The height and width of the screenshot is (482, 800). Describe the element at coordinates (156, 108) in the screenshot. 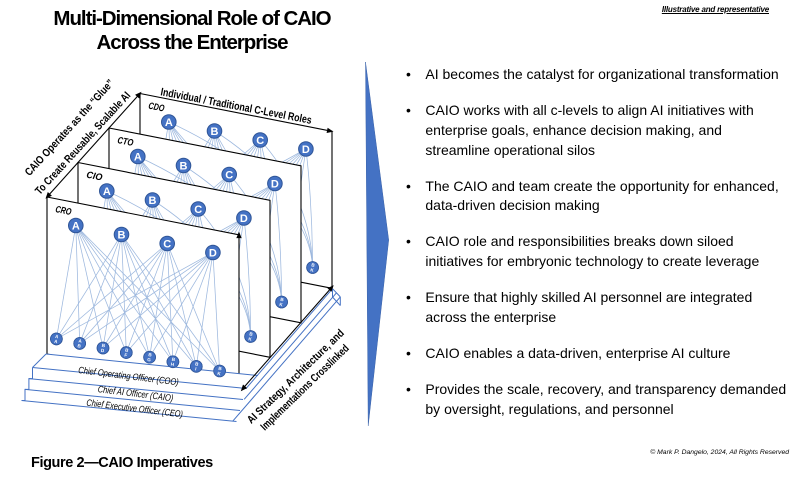

I see `svg-text: CDO` at that location.